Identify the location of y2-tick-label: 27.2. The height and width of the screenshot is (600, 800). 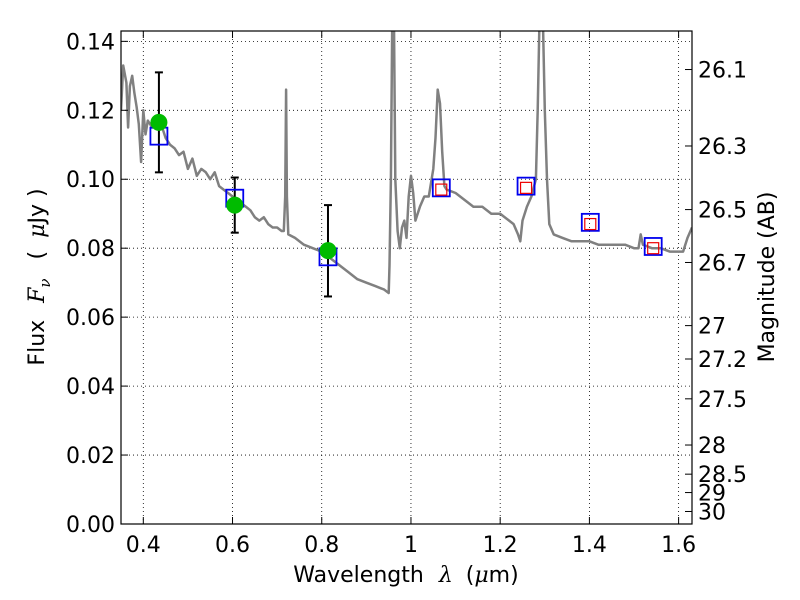
(722, 360).